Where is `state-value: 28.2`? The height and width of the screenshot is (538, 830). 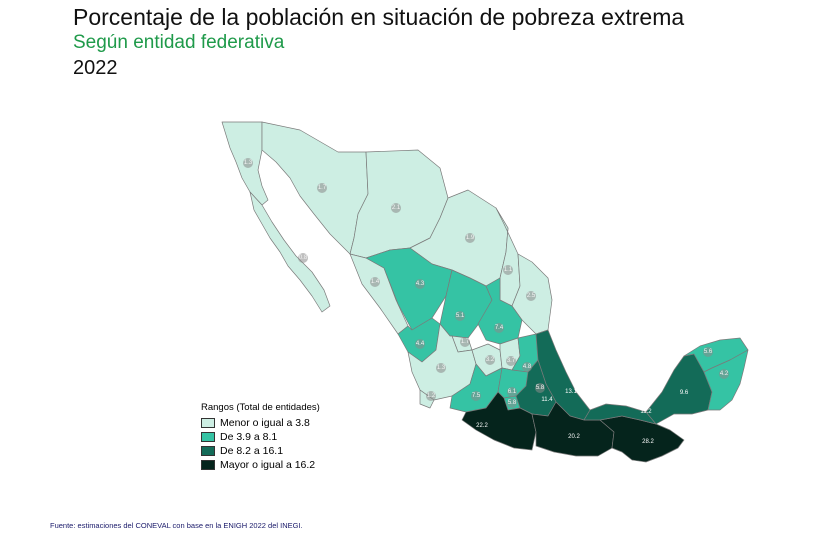
state-value: 28.2 is located at coordinates (648, 442).